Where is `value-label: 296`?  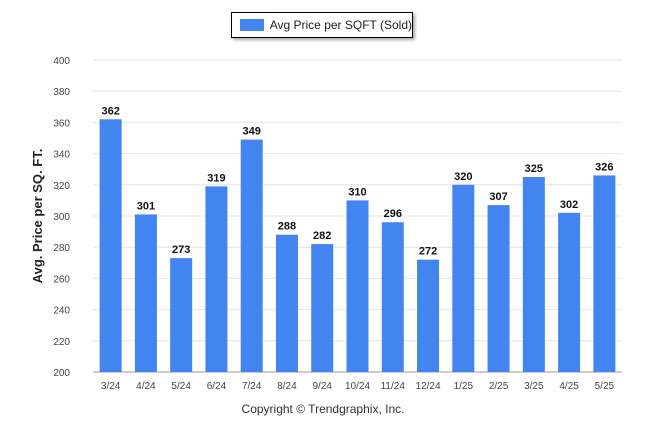 value-label: 296 is located at coordinates (393, 214).